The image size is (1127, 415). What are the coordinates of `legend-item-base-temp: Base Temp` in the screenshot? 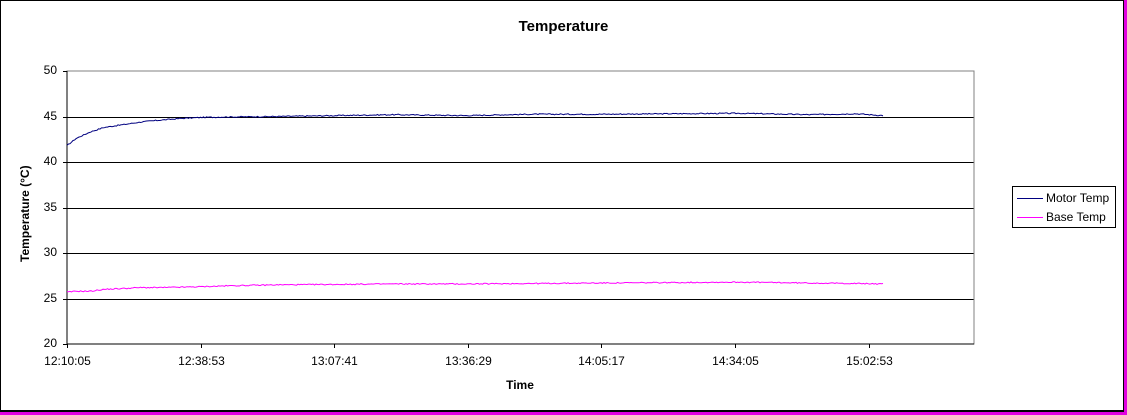 It's located at (1061, 217).